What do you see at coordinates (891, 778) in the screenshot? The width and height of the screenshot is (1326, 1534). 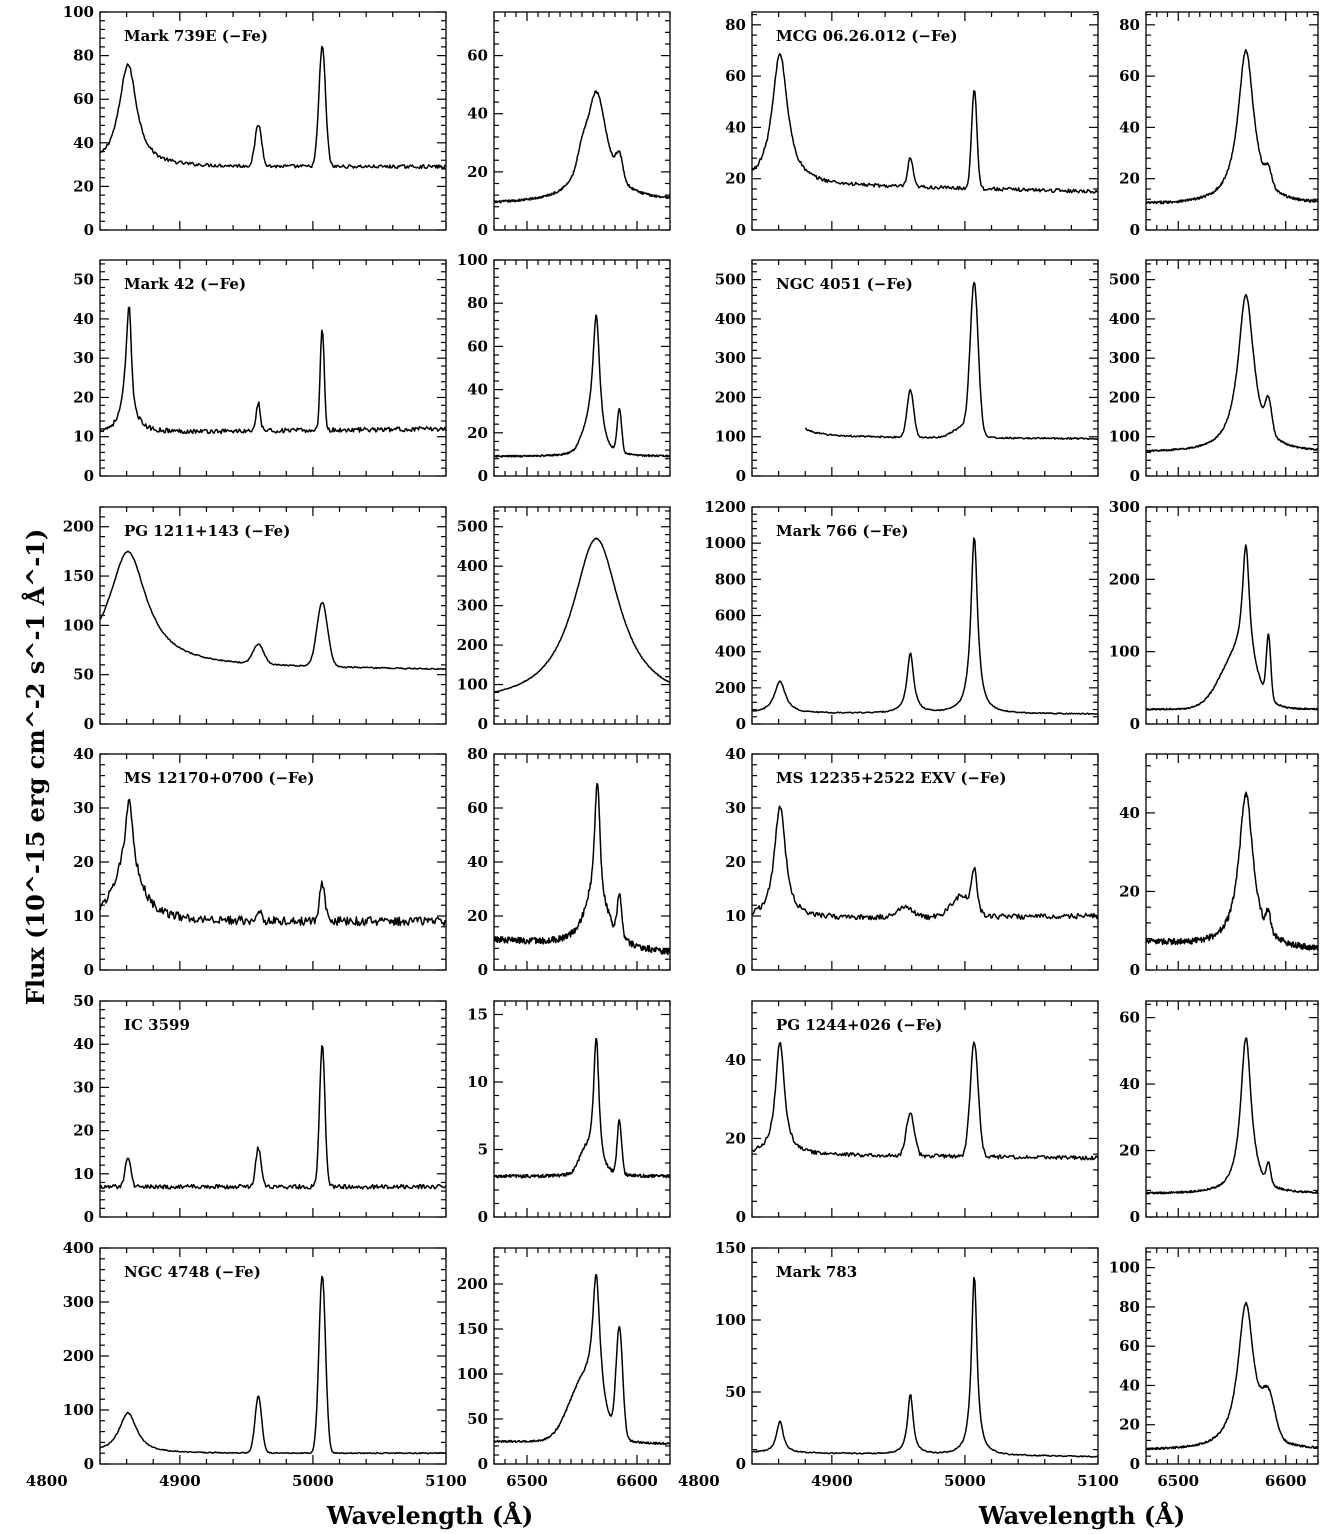 I see `object-label: MS 12235+2522 EXV (−Fe)` at bounding box center [891, 778].